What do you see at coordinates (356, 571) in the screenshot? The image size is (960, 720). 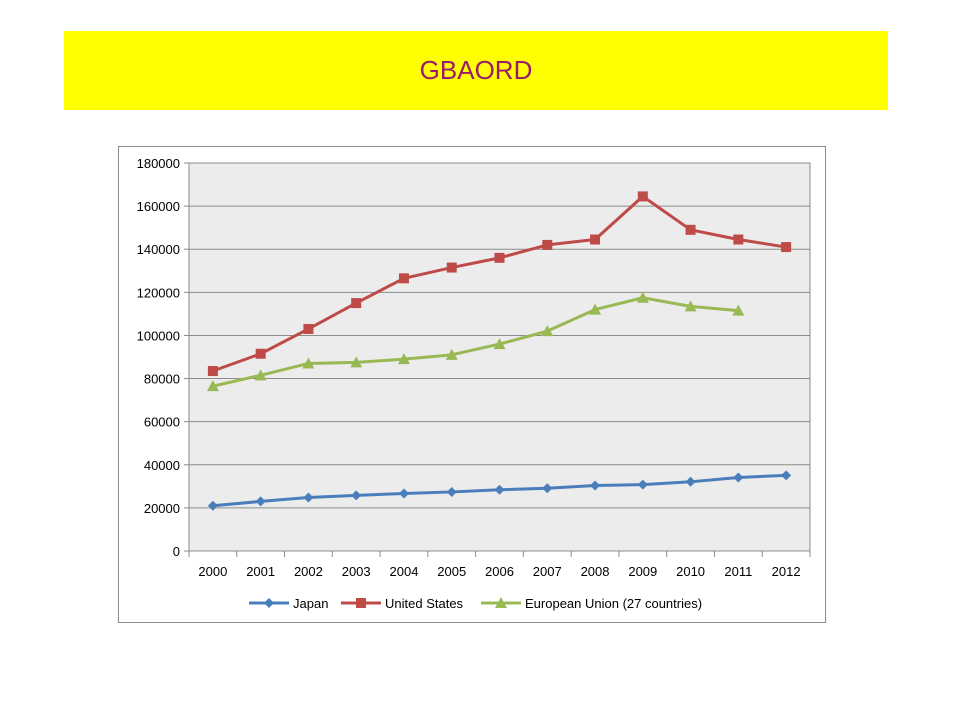 I see `x-tick-label: 2003` at bounding box center [356, 571].